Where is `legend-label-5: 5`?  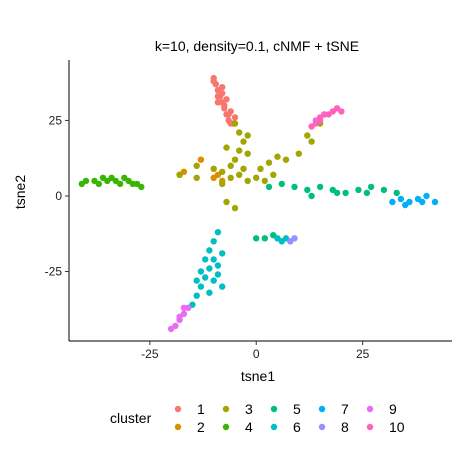
legend-label-5: 5 is located at coordinates (297, 409).